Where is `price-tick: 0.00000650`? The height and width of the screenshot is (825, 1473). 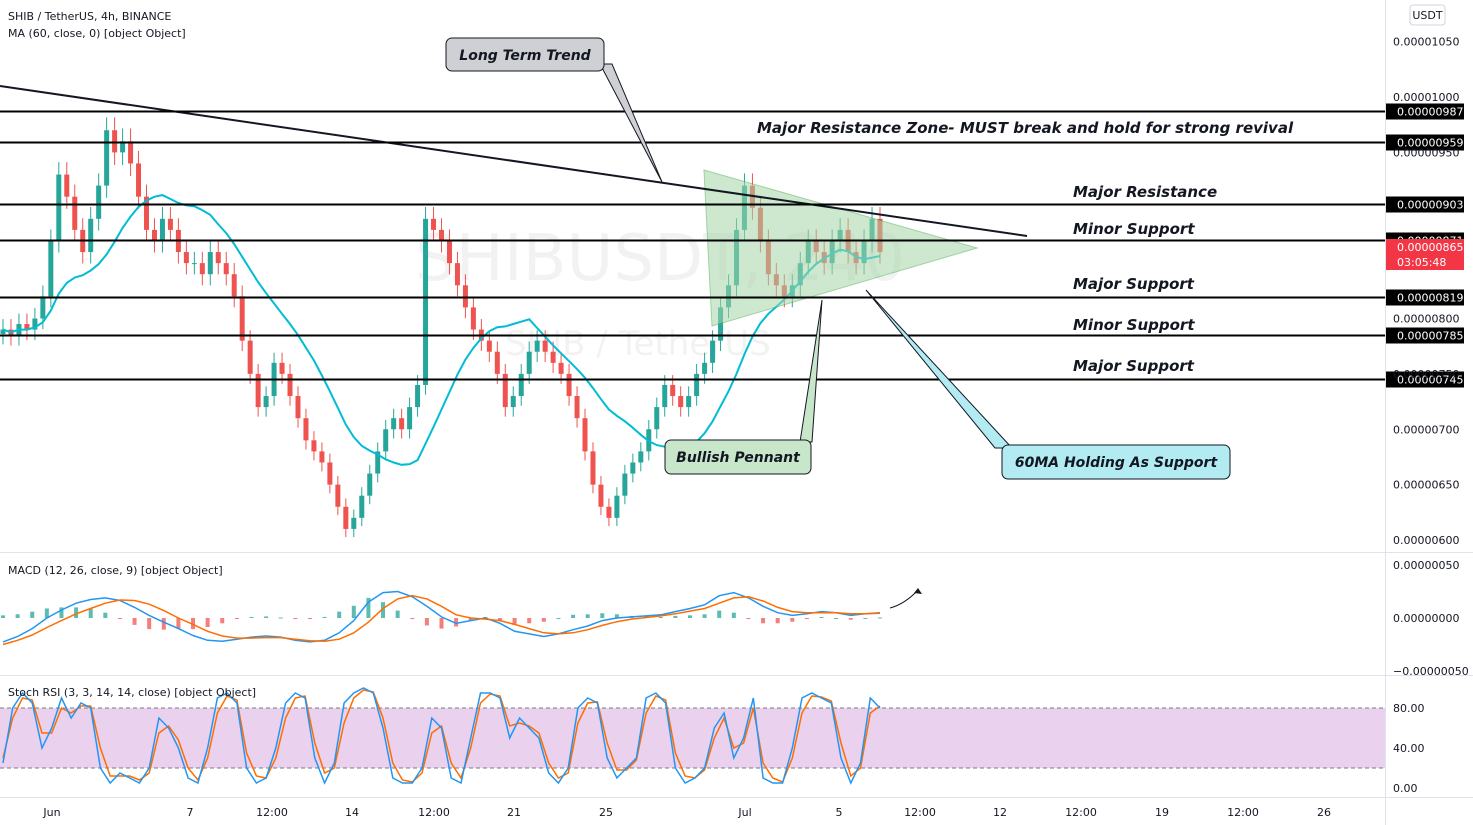 price-tick: 0.00000650 is located at coordinates (1426, 485).